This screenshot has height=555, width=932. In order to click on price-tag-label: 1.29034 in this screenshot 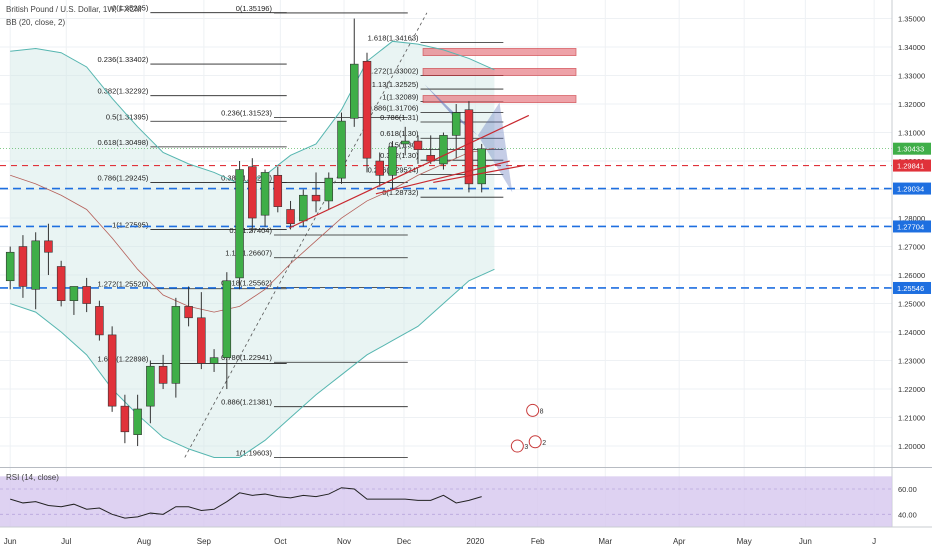, I will do `click(910, 189)`.